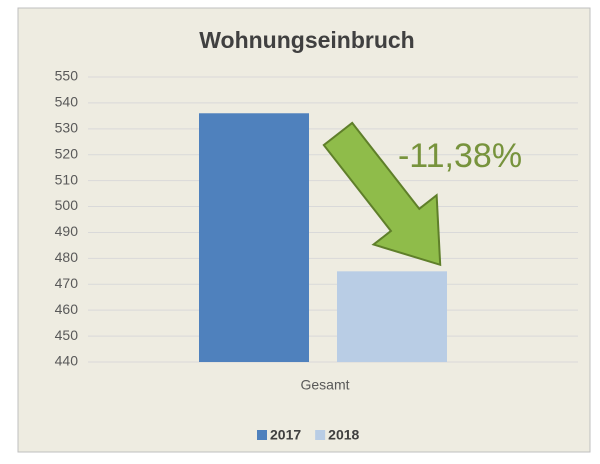  What do you see at coordinates (324, 385) in the screenshot?
I see `x-tick-label: Gesamt` at bounding box center [324, 385].